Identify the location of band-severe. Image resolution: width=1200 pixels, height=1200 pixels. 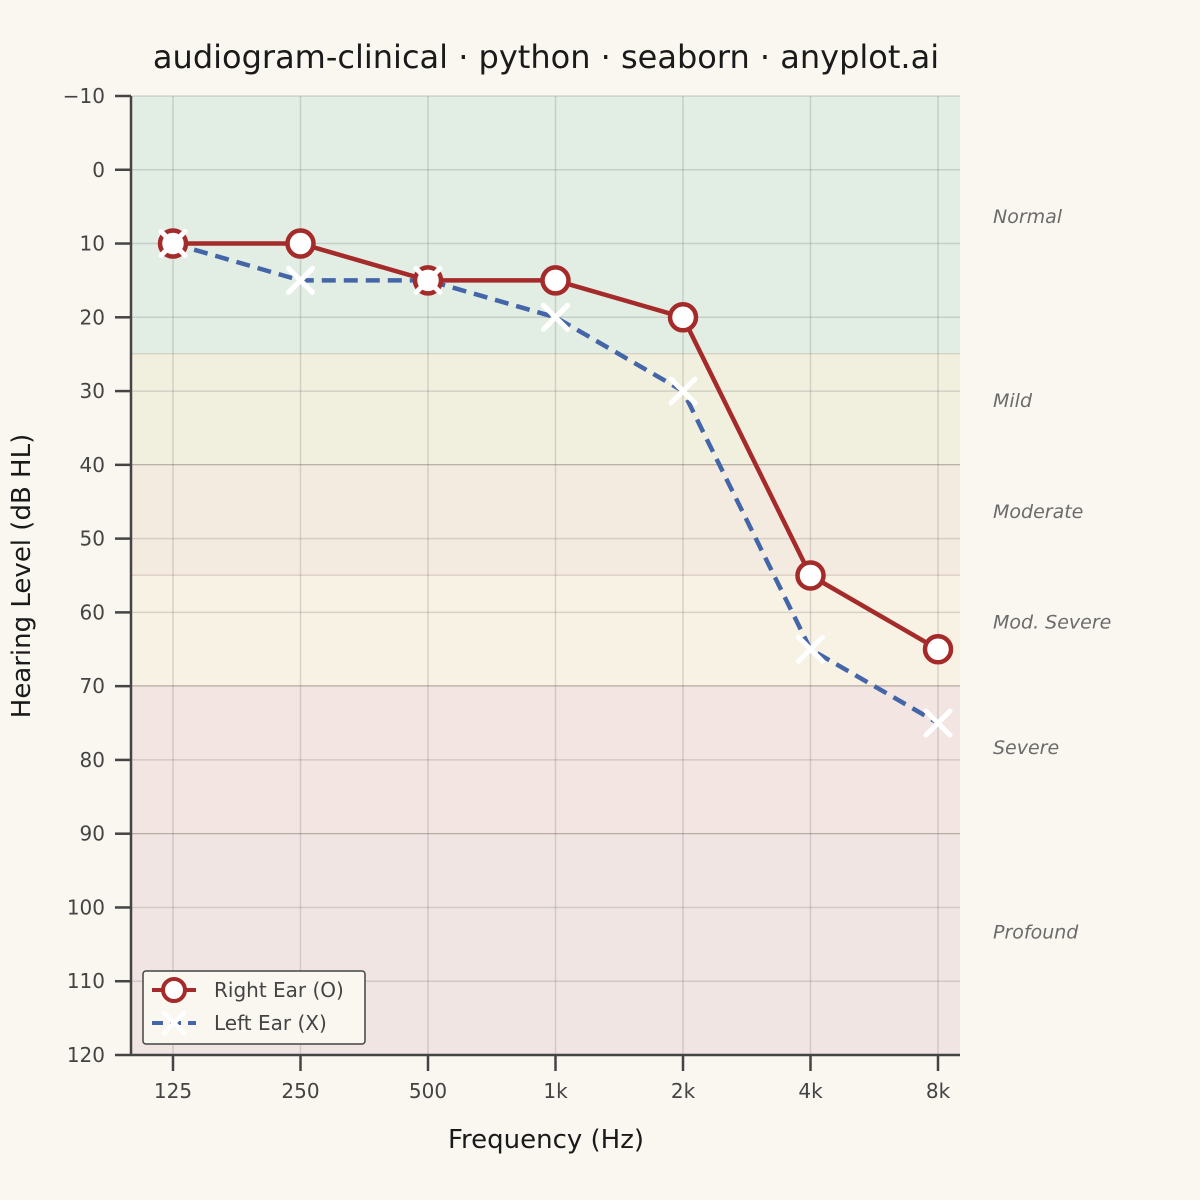
(545, 760).